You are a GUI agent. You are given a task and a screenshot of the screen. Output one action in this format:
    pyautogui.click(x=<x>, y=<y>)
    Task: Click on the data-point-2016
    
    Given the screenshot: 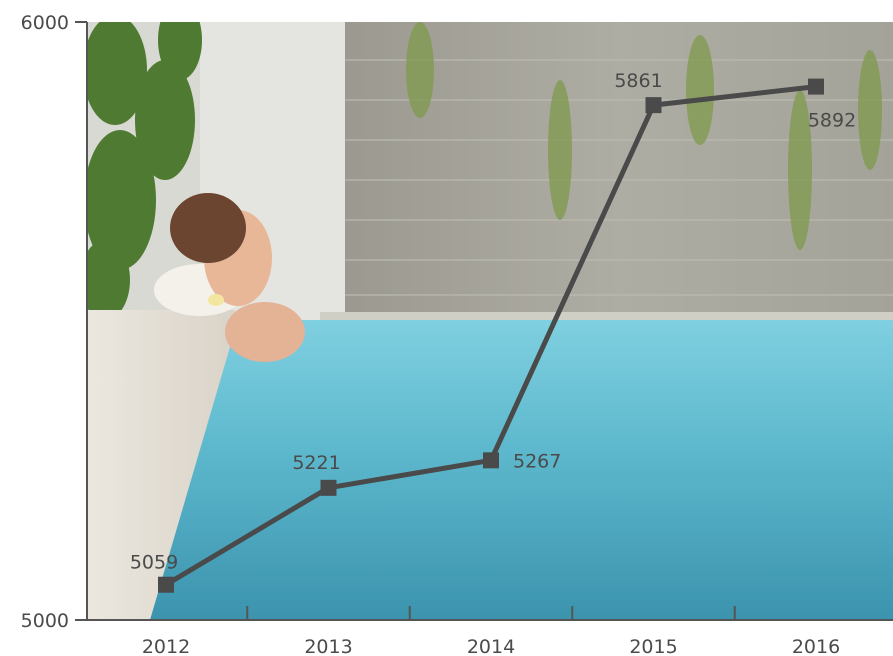 What is the action you would take?
    pyautogui.click(x=816, y=86)
    